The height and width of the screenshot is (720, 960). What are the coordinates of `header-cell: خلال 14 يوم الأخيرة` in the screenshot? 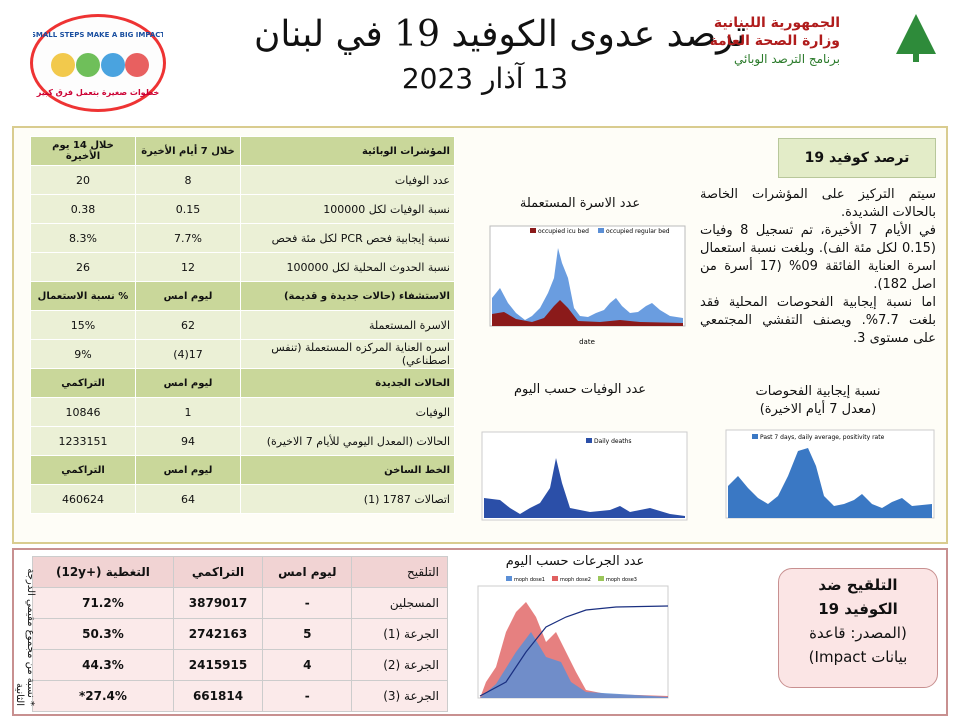 It's located at (83, 151).